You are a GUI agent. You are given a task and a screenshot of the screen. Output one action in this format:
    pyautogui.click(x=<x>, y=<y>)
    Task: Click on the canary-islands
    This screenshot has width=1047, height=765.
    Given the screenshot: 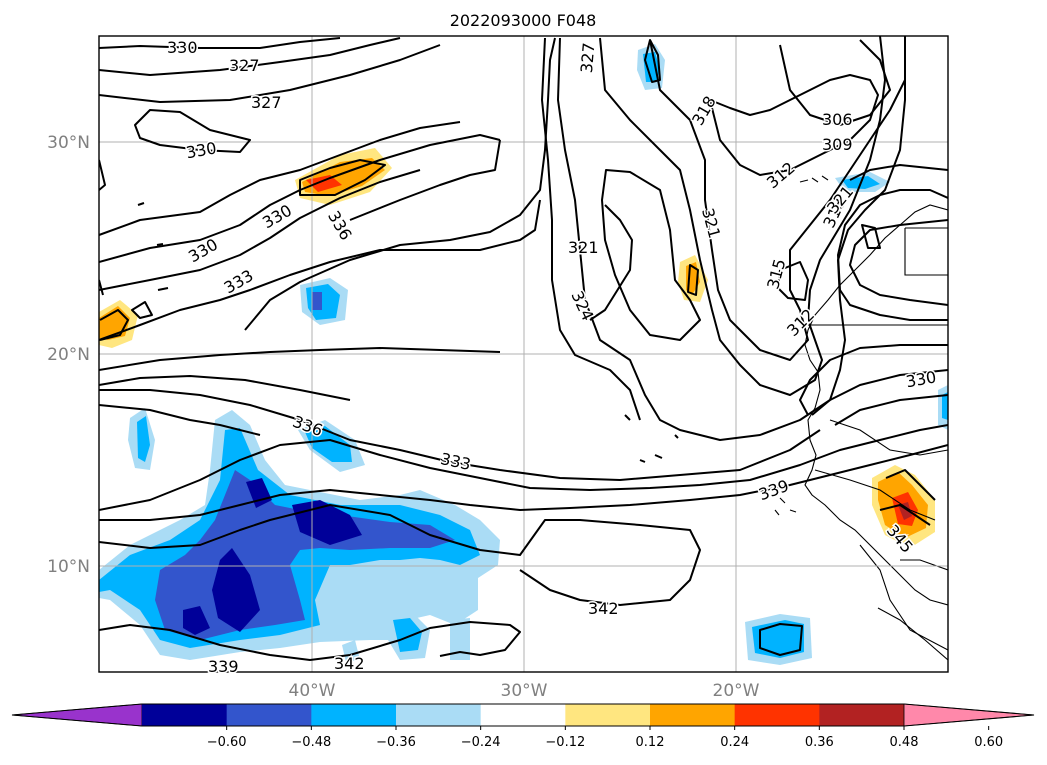 What is the action you would take?
    pyautogui.click(x=814, y=179)
    